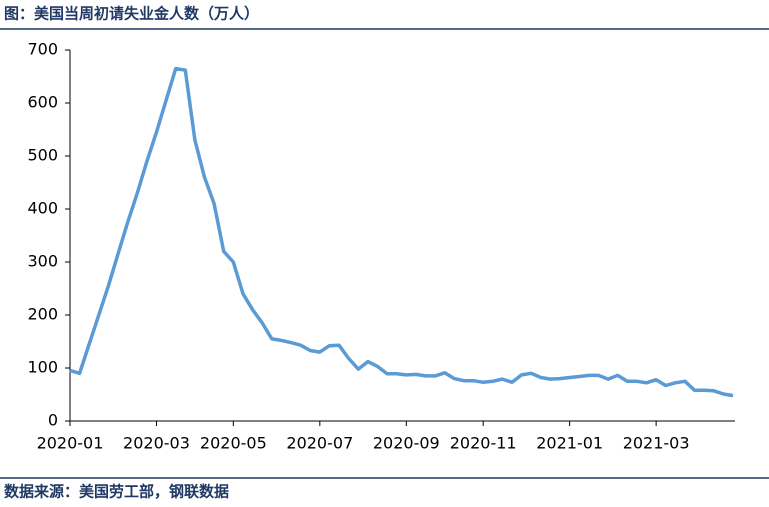 Image resolution: width=769 pixels, height=507 pixels. I want to click on x-tick-label: 2021-03, so click(656, 443).